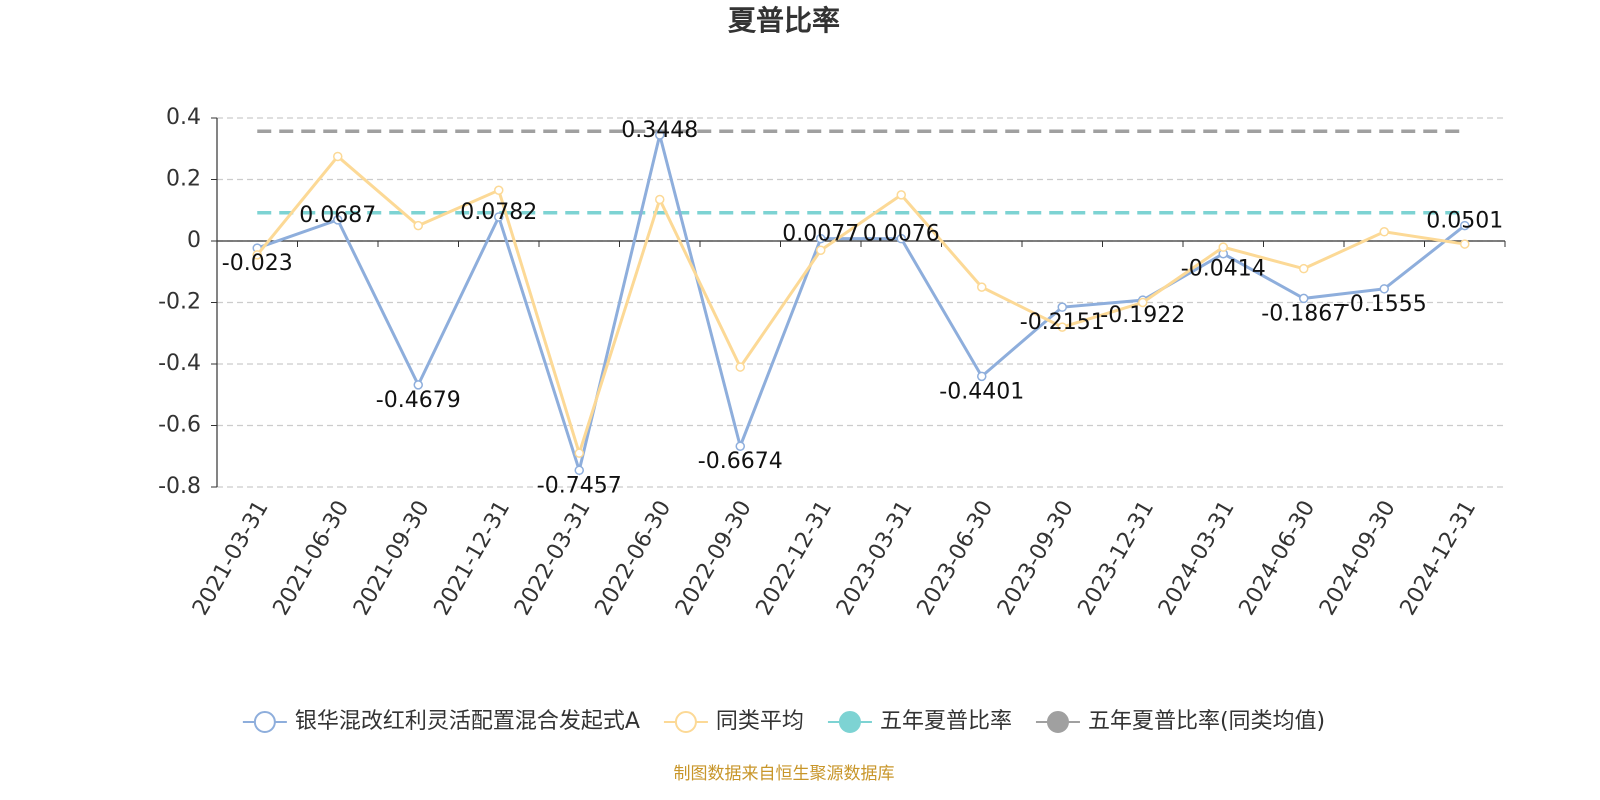 This screenshot has height=800, width=1600. I want to click on data-label: 0.0782, so click(498, 212).